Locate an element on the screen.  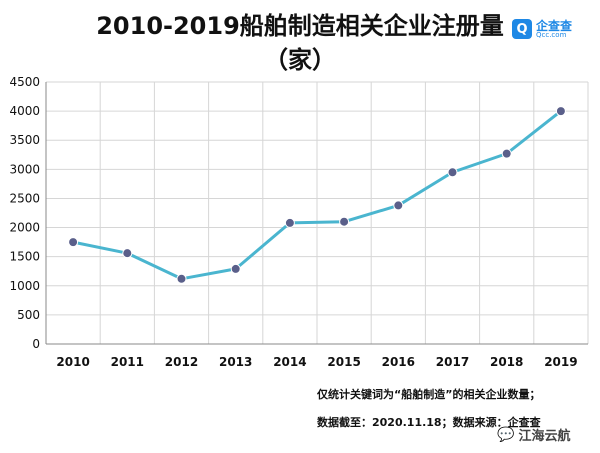
x-tick-label: 2015 is located at coordinates (343, 362).